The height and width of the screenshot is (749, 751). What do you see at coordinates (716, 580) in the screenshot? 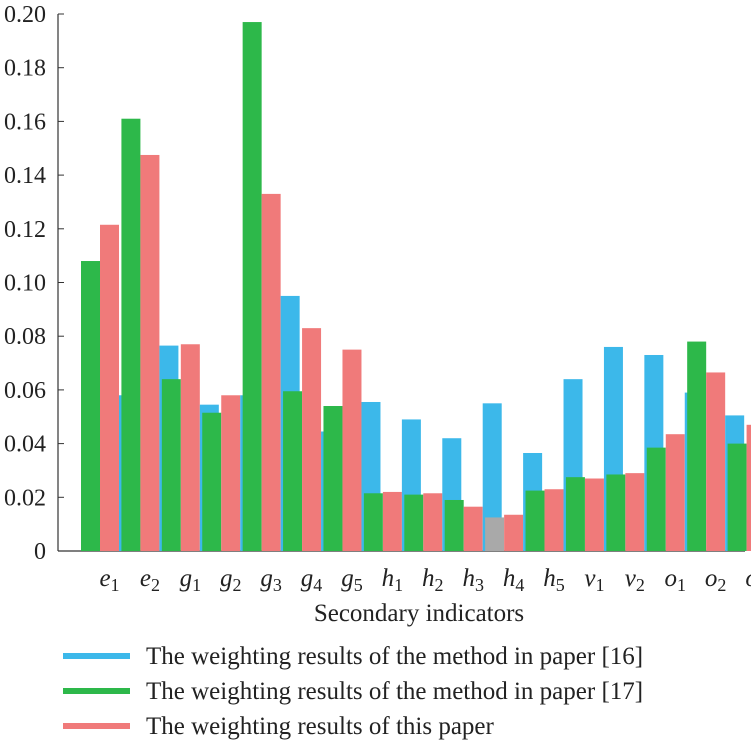
I see `x-tick-label: o2` at bounding box center [716, 580].